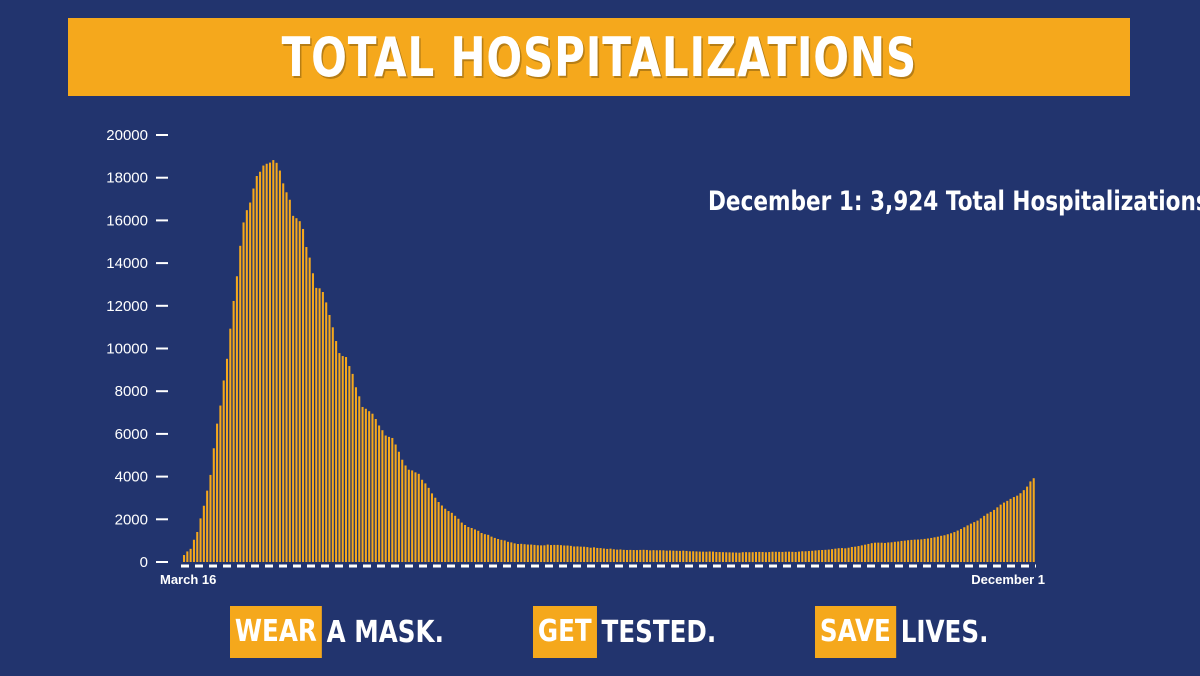 The height and width of the screenshot is (676, 1200). What do you see at coordinates (144, 562) in the screenshot?
I see `y-tick-label: 0` at bounding box center [144, 562].